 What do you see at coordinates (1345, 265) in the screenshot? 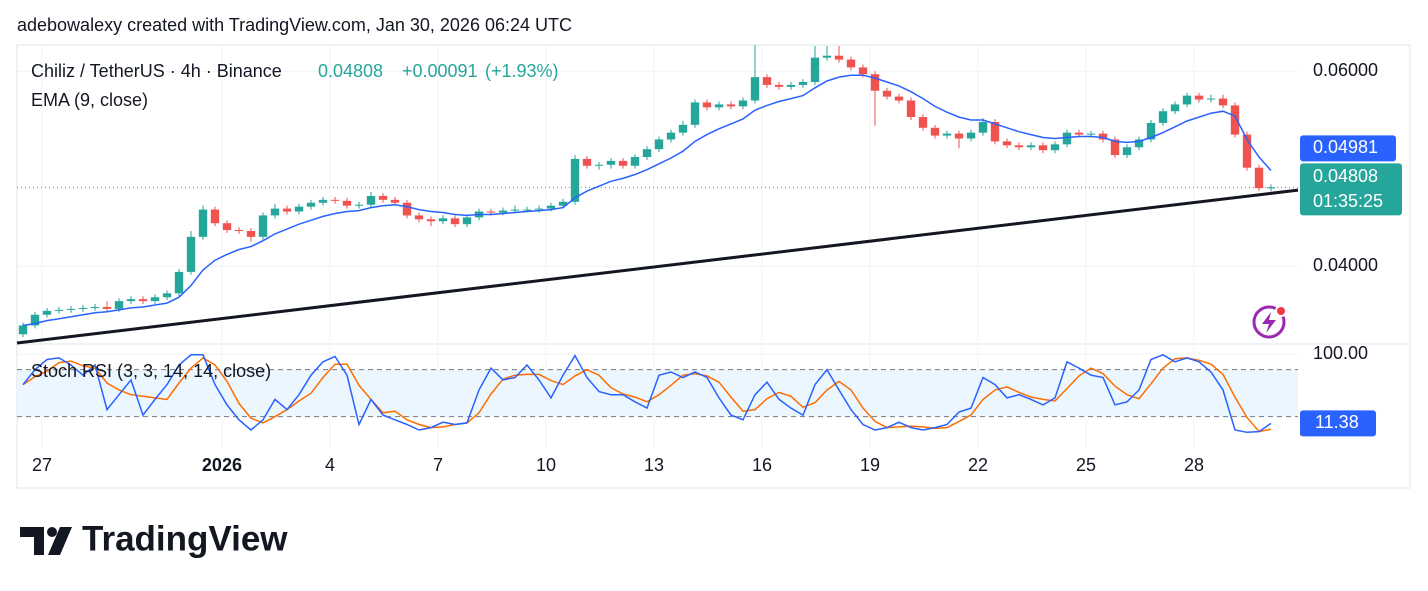
I see `y-tick-label: 0.04000` at bounding box center [1345, 265].